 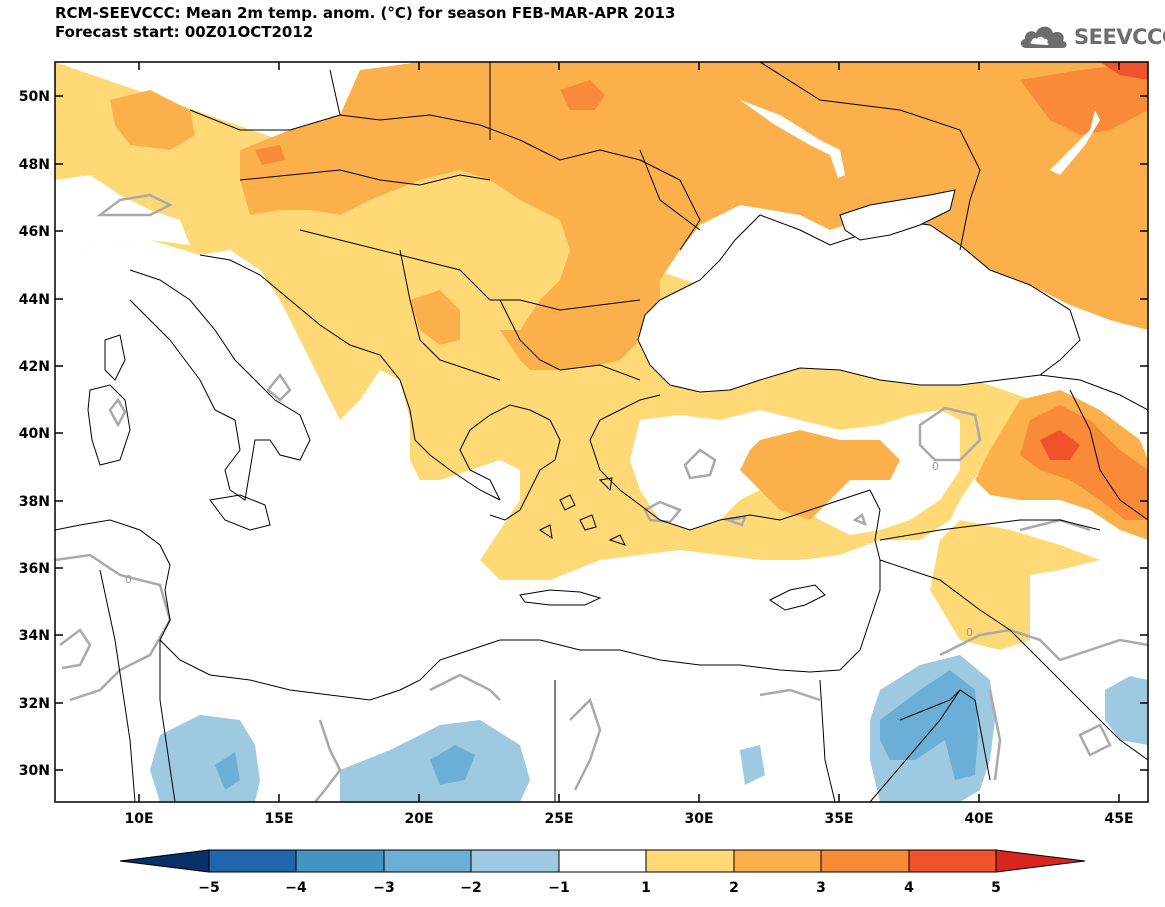 What do you see at coordinates (470, 888) in the screenshot?
I see `colorbar-label-m2: −2` at bounding box center [470, 888].